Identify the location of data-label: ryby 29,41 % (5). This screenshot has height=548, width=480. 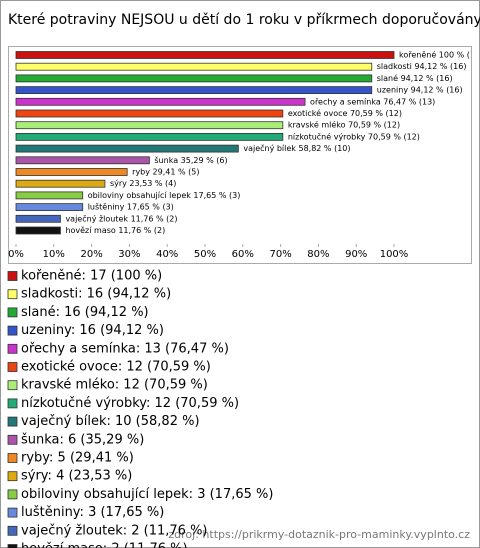
(165, 172).